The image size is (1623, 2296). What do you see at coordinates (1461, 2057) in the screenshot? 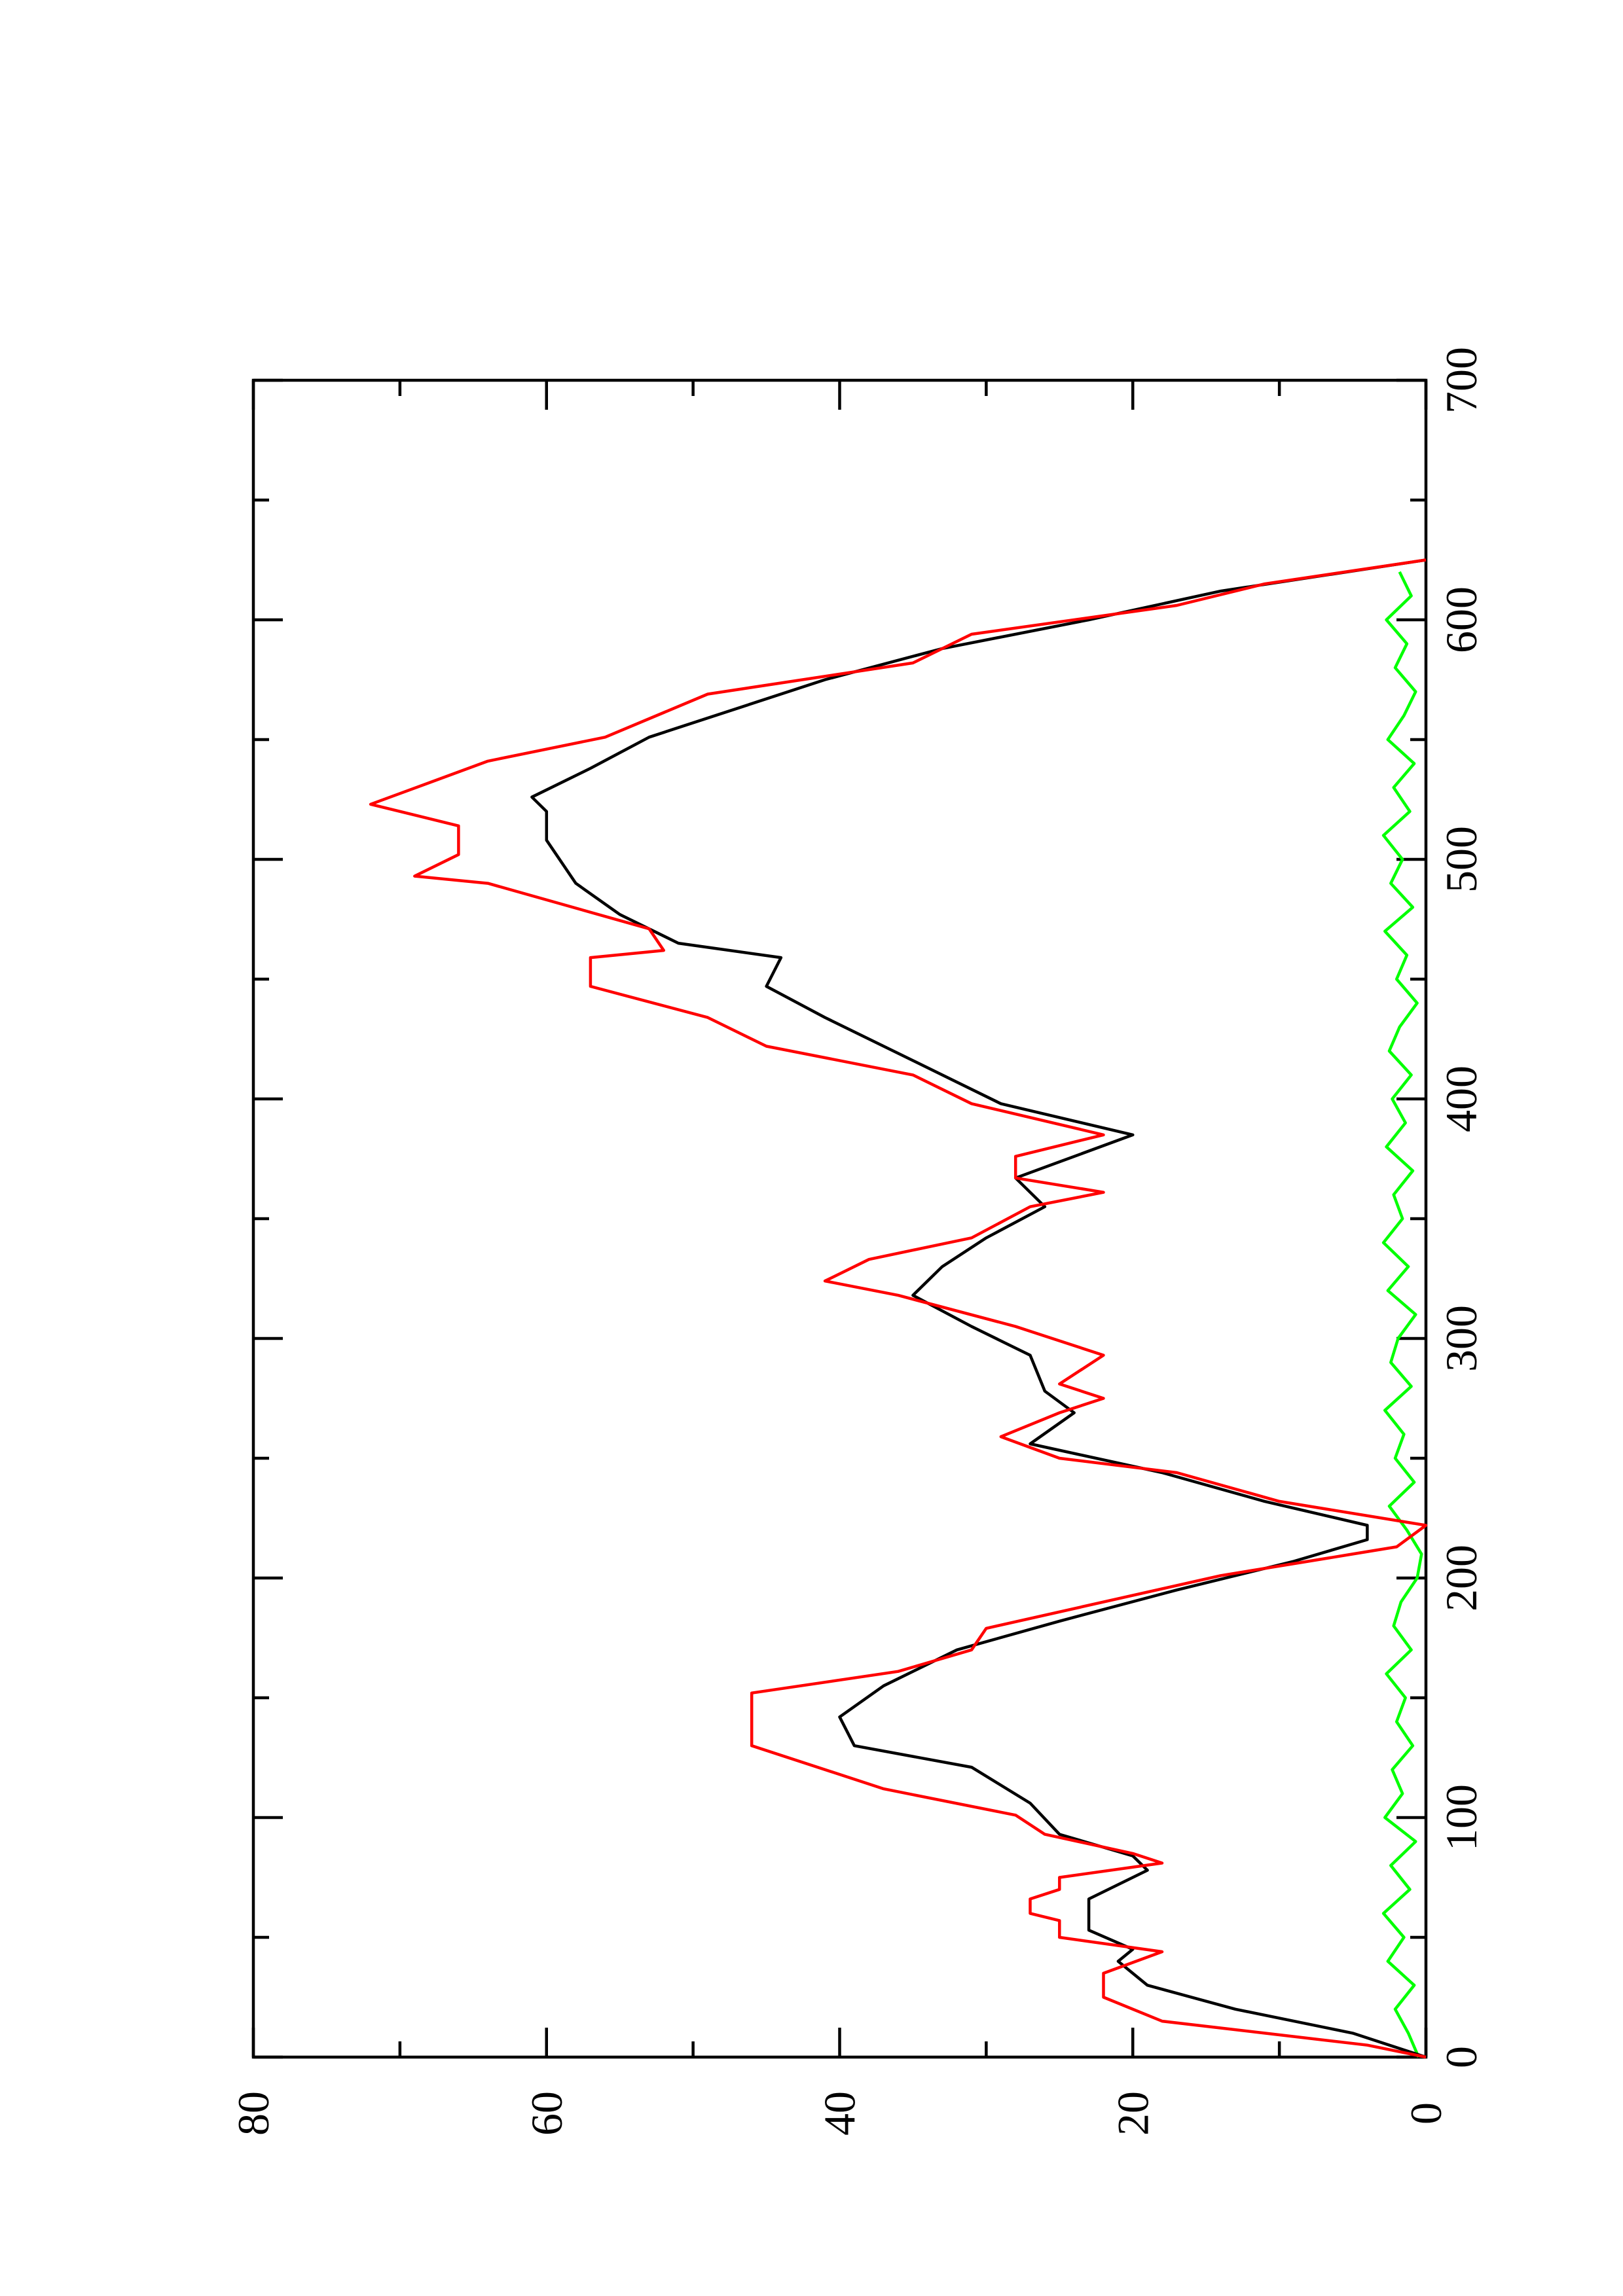
I see `x-tick-label: 0` at bounding box center [1461, 2057].